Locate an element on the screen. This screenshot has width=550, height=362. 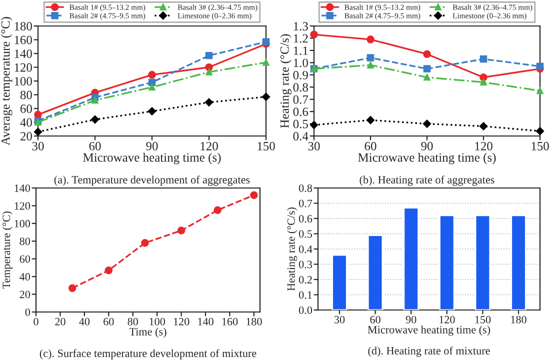
y-tick-label: 1.3 is located at coordinates (301, 26).